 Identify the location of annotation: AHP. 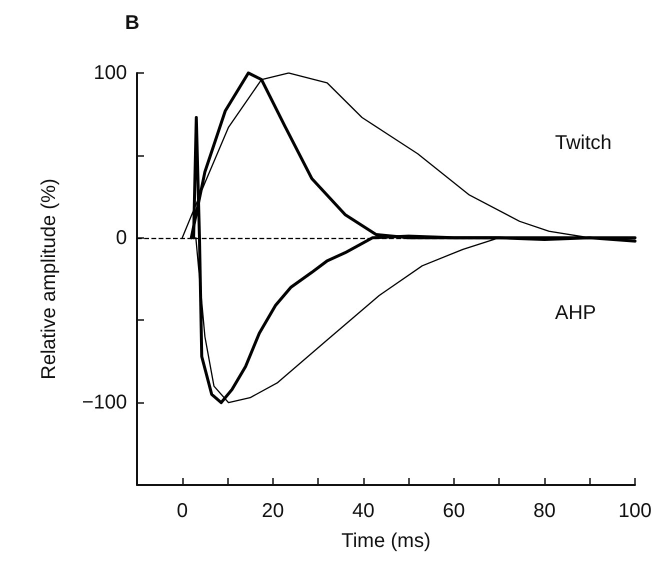
(575, 313).